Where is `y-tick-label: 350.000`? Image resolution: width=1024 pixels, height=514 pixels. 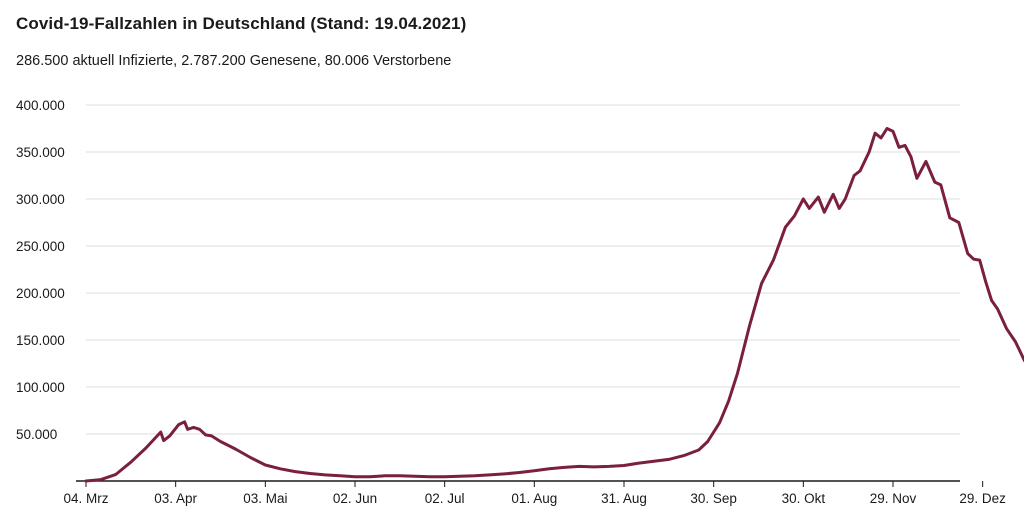 y-tick-label: 350.000 is located at coordinates (40, 152).